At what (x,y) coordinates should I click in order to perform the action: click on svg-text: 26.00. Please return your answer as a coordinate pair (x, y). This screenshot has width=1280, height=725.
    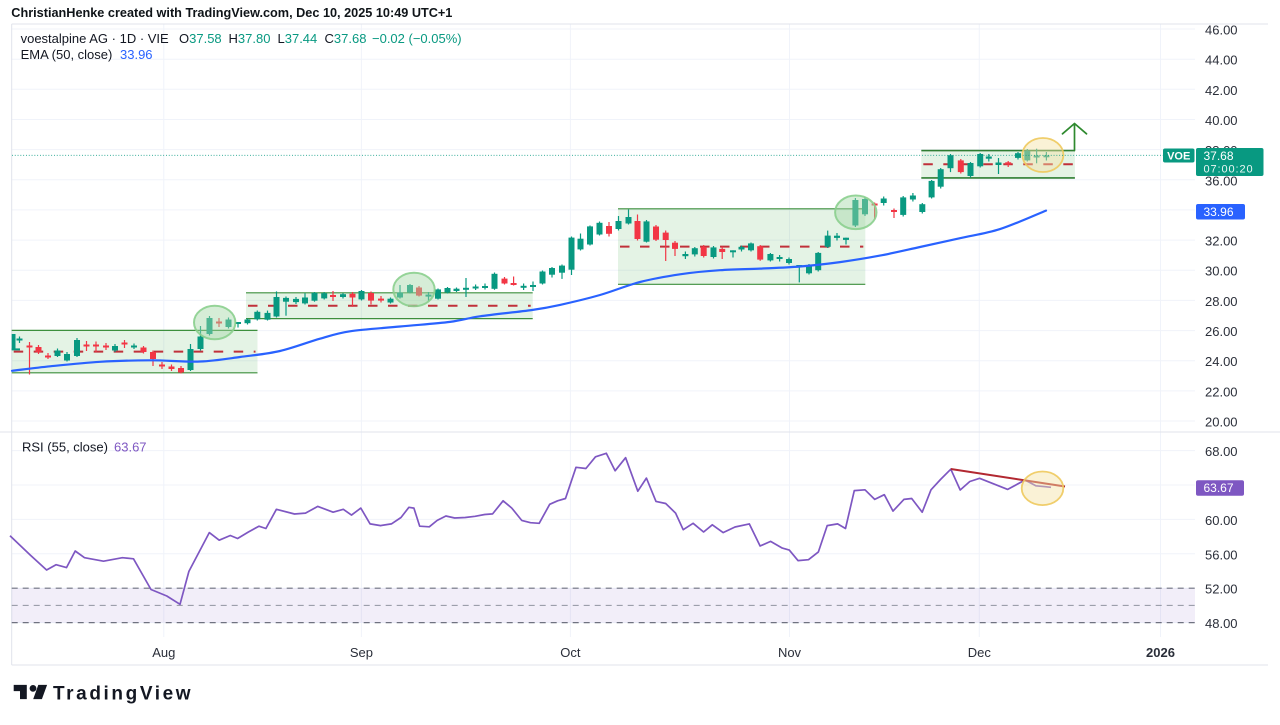
    Looking at the image, I should click on (1221, 331).